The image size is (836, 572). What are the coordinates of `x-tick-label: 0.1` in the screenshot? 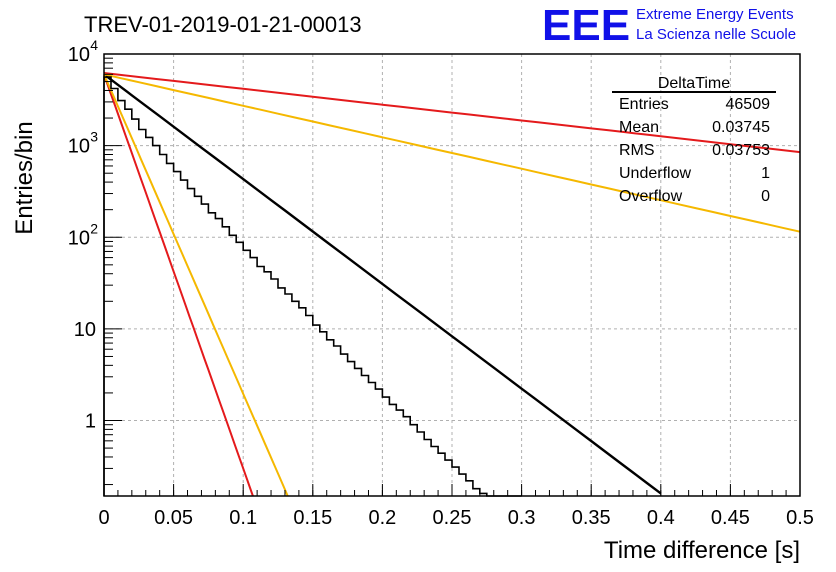 It's located at (243, 518).